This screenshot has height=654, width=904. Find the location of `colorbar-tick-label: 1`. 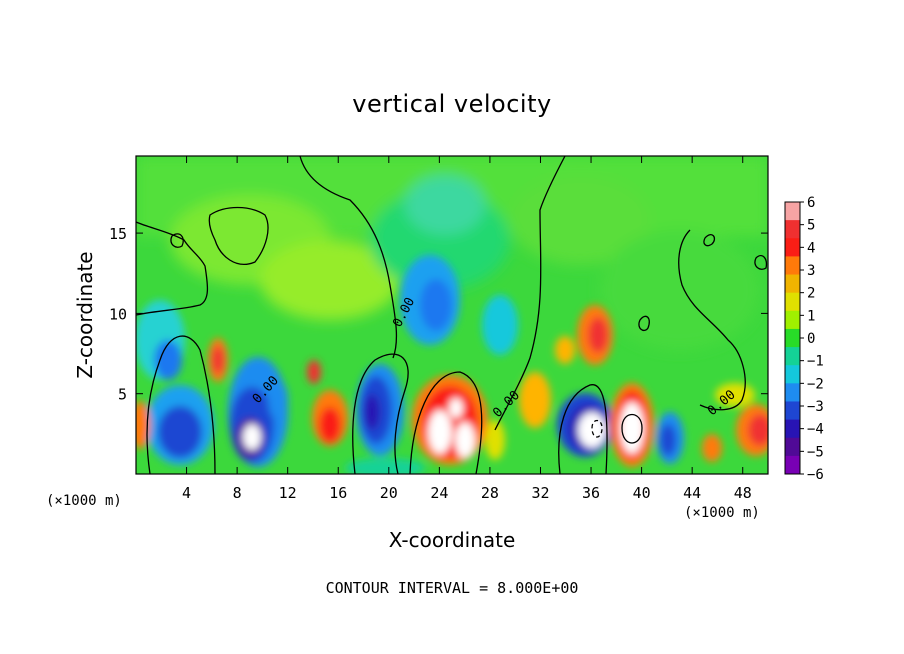

colorbar-tick-label: 1 is located at coordinates (811, 316).